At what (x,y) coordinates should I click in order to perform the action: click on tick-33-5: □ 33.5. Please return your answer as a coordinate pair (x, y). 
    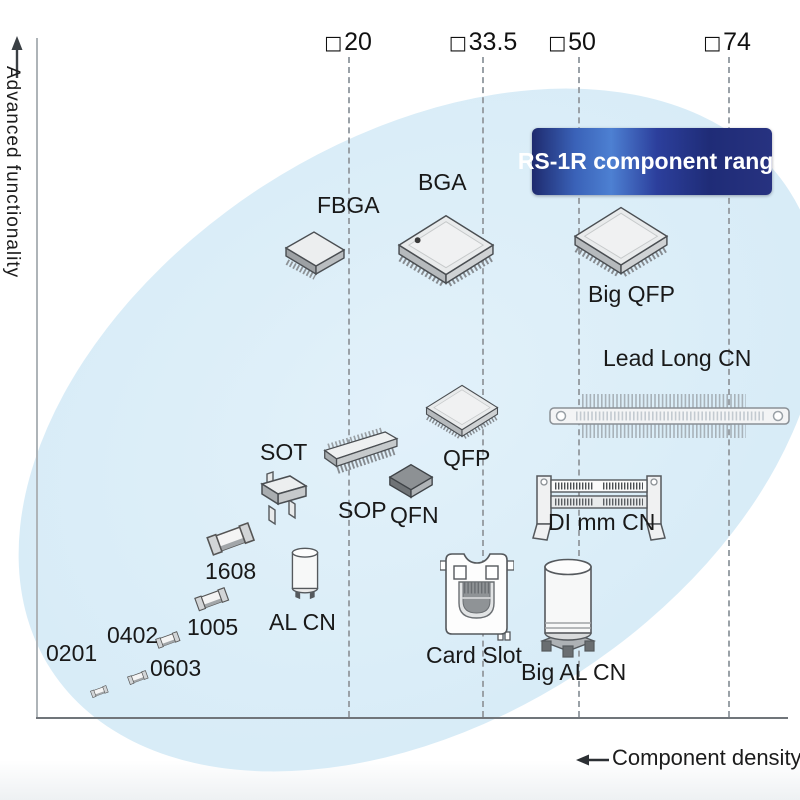
    Looking at the image, I should click on (483, 42).